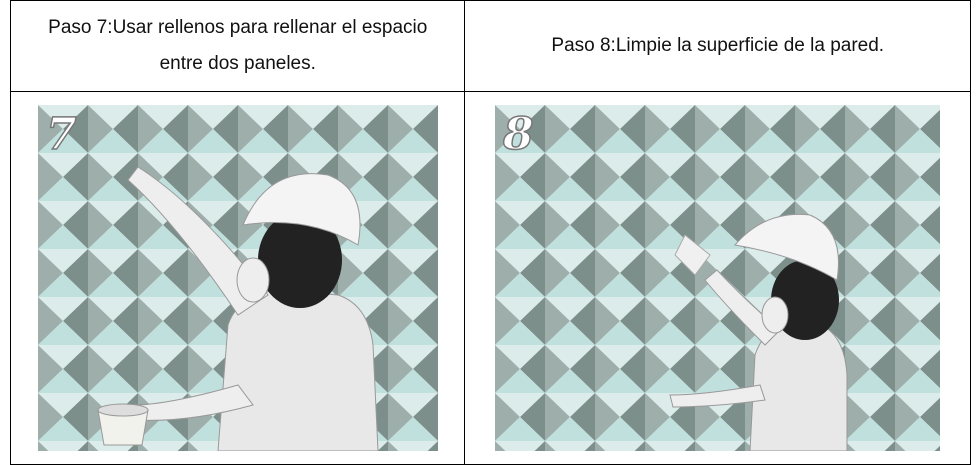  Describe the element at coordinates (518, 134) in the screenshot. I see `step-badge: 8` at that location.